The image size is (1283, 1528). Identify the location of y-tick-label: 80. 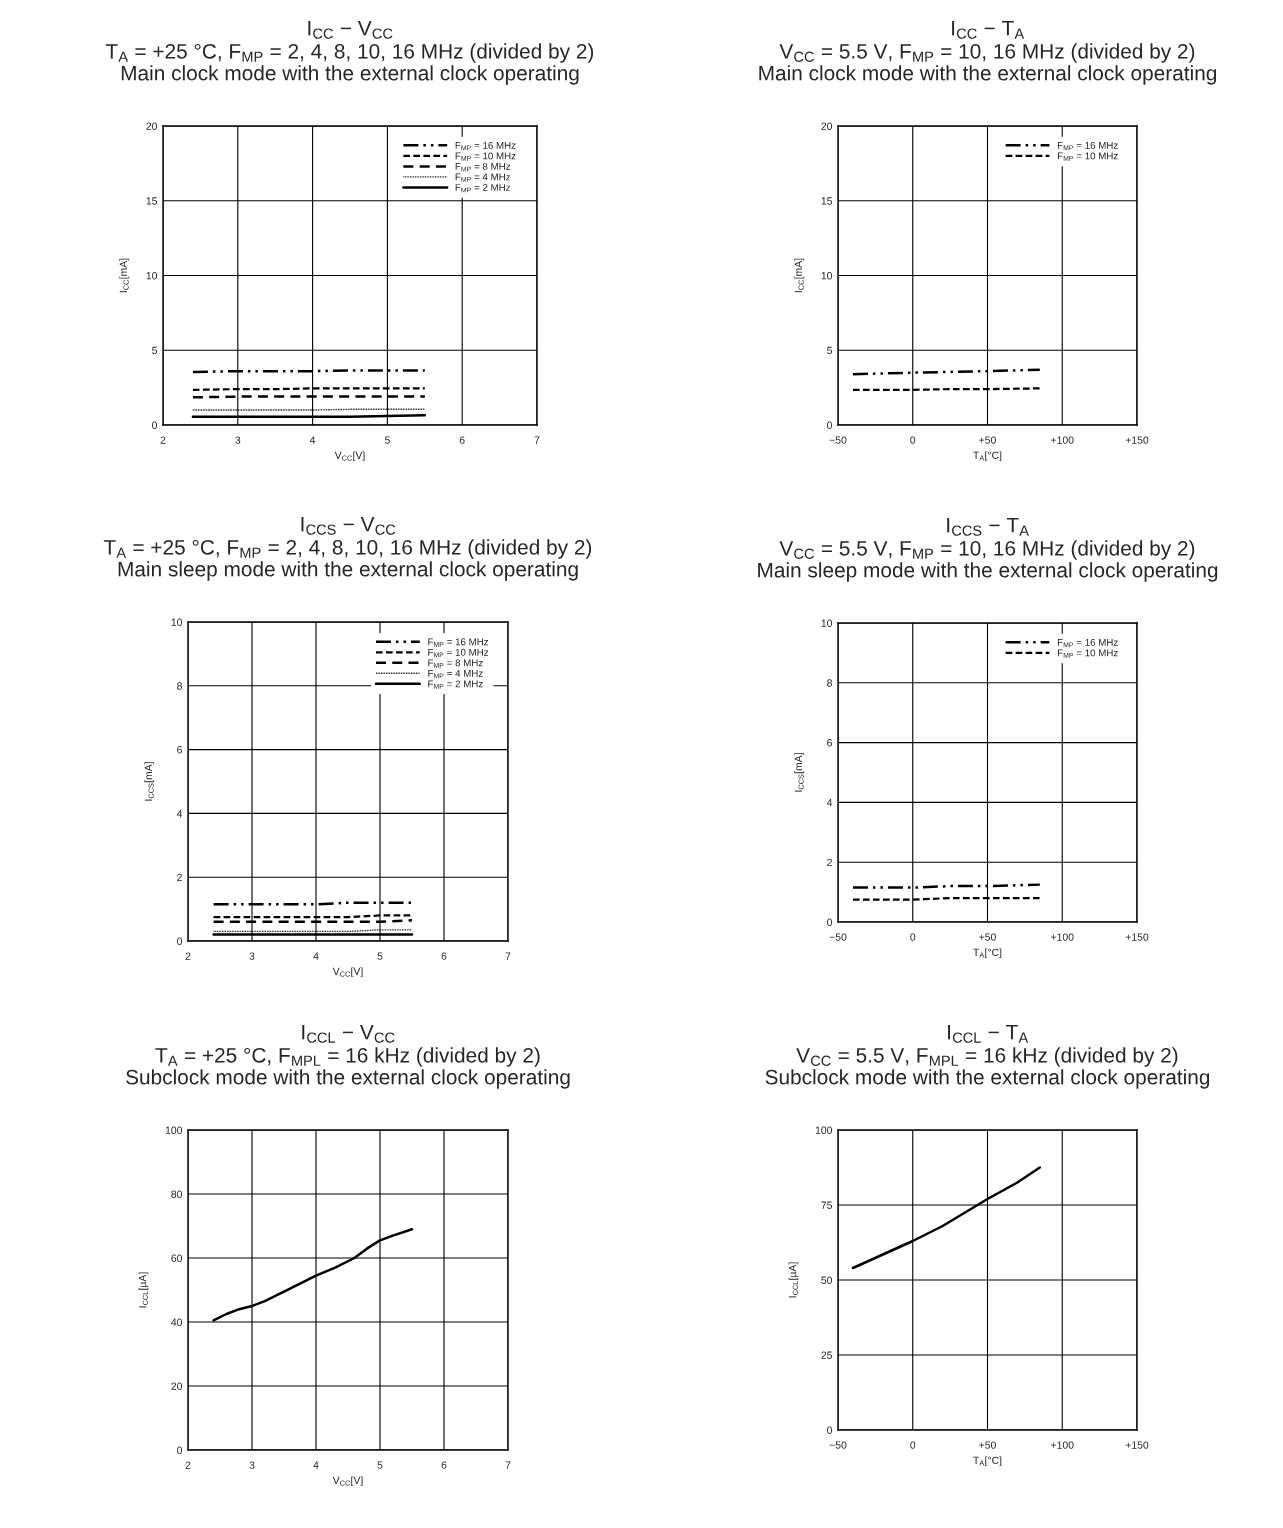
(177, 1194).